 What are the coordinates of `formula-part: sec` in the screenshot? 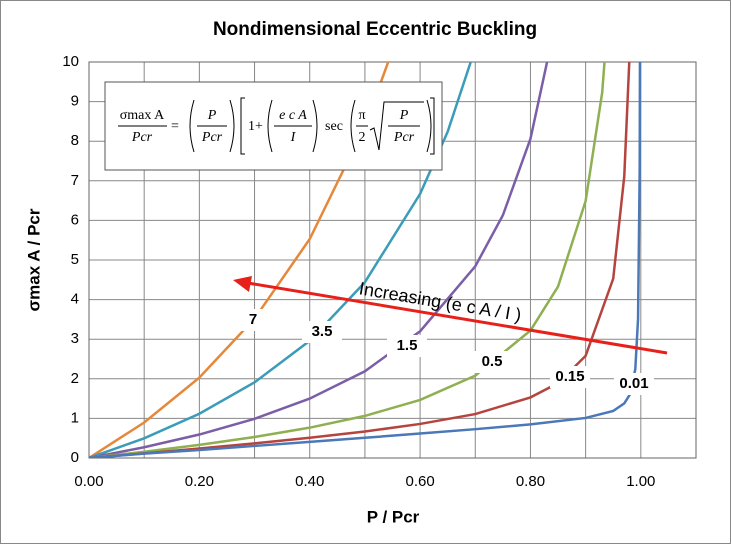 It's located at (334, 126).